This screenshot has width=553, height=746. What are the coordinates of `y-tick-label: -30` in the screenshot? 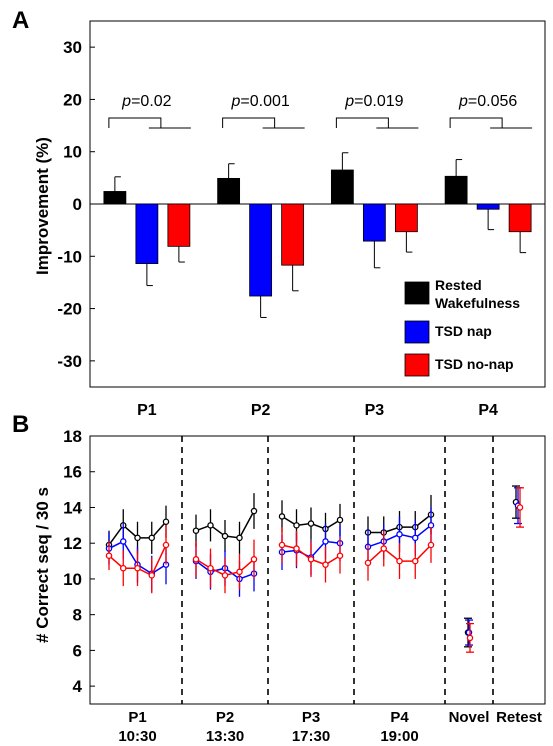 It's located at (69, 361).